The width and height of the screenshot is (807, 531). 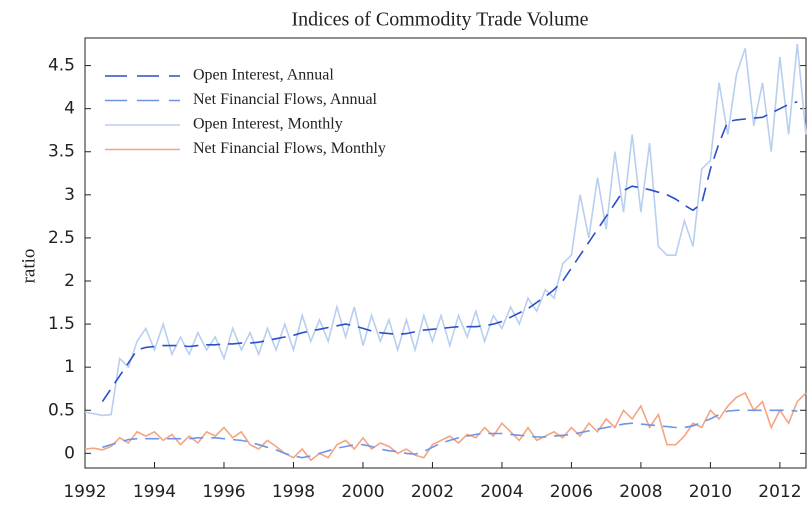 What do you see at coordinates (61, 324) in the screenshot?
I see `y-tick-label: 1.5` at bounding box center [61, 324].